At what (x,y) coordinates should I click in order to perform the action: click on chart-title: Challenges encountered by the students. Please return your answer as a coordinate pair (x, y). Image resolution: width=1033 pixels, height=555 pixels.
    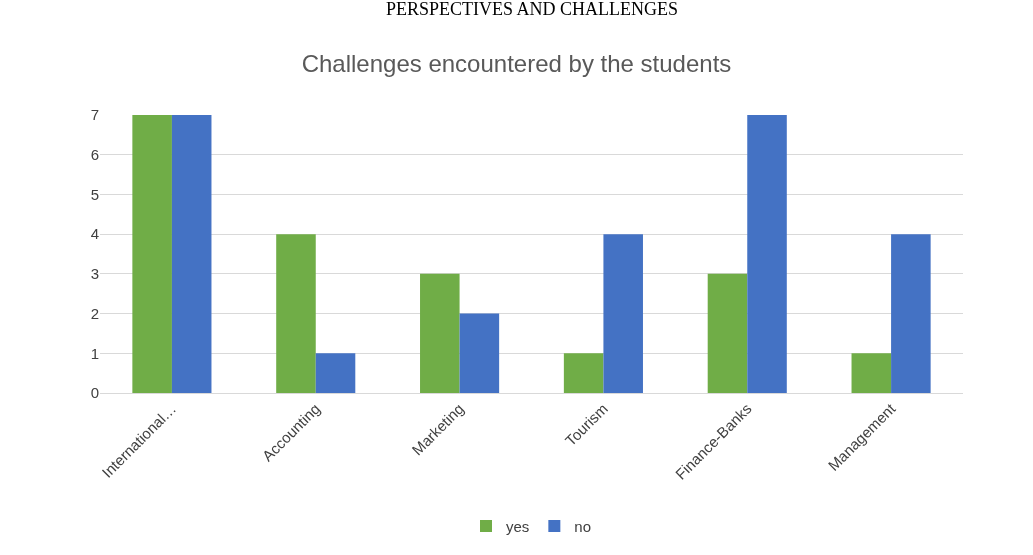
    Looking at the image, I should click on (516, 64).